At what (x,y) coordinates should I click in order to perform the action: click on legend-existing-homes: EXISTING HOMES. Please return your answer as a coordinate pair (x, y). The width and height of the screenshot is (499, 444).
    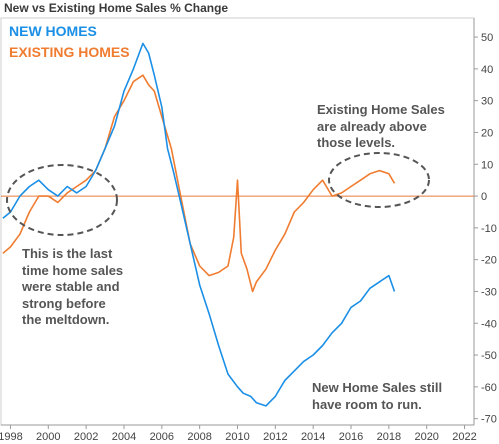
    Looking at the image, I should click on (69, 52).